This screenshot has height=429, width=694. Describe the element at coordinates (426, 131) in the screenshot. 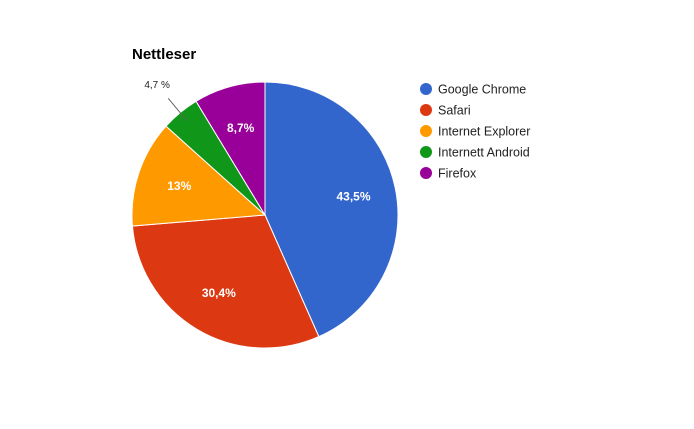

I see `legend-swatch-internet-explorer` at that location.